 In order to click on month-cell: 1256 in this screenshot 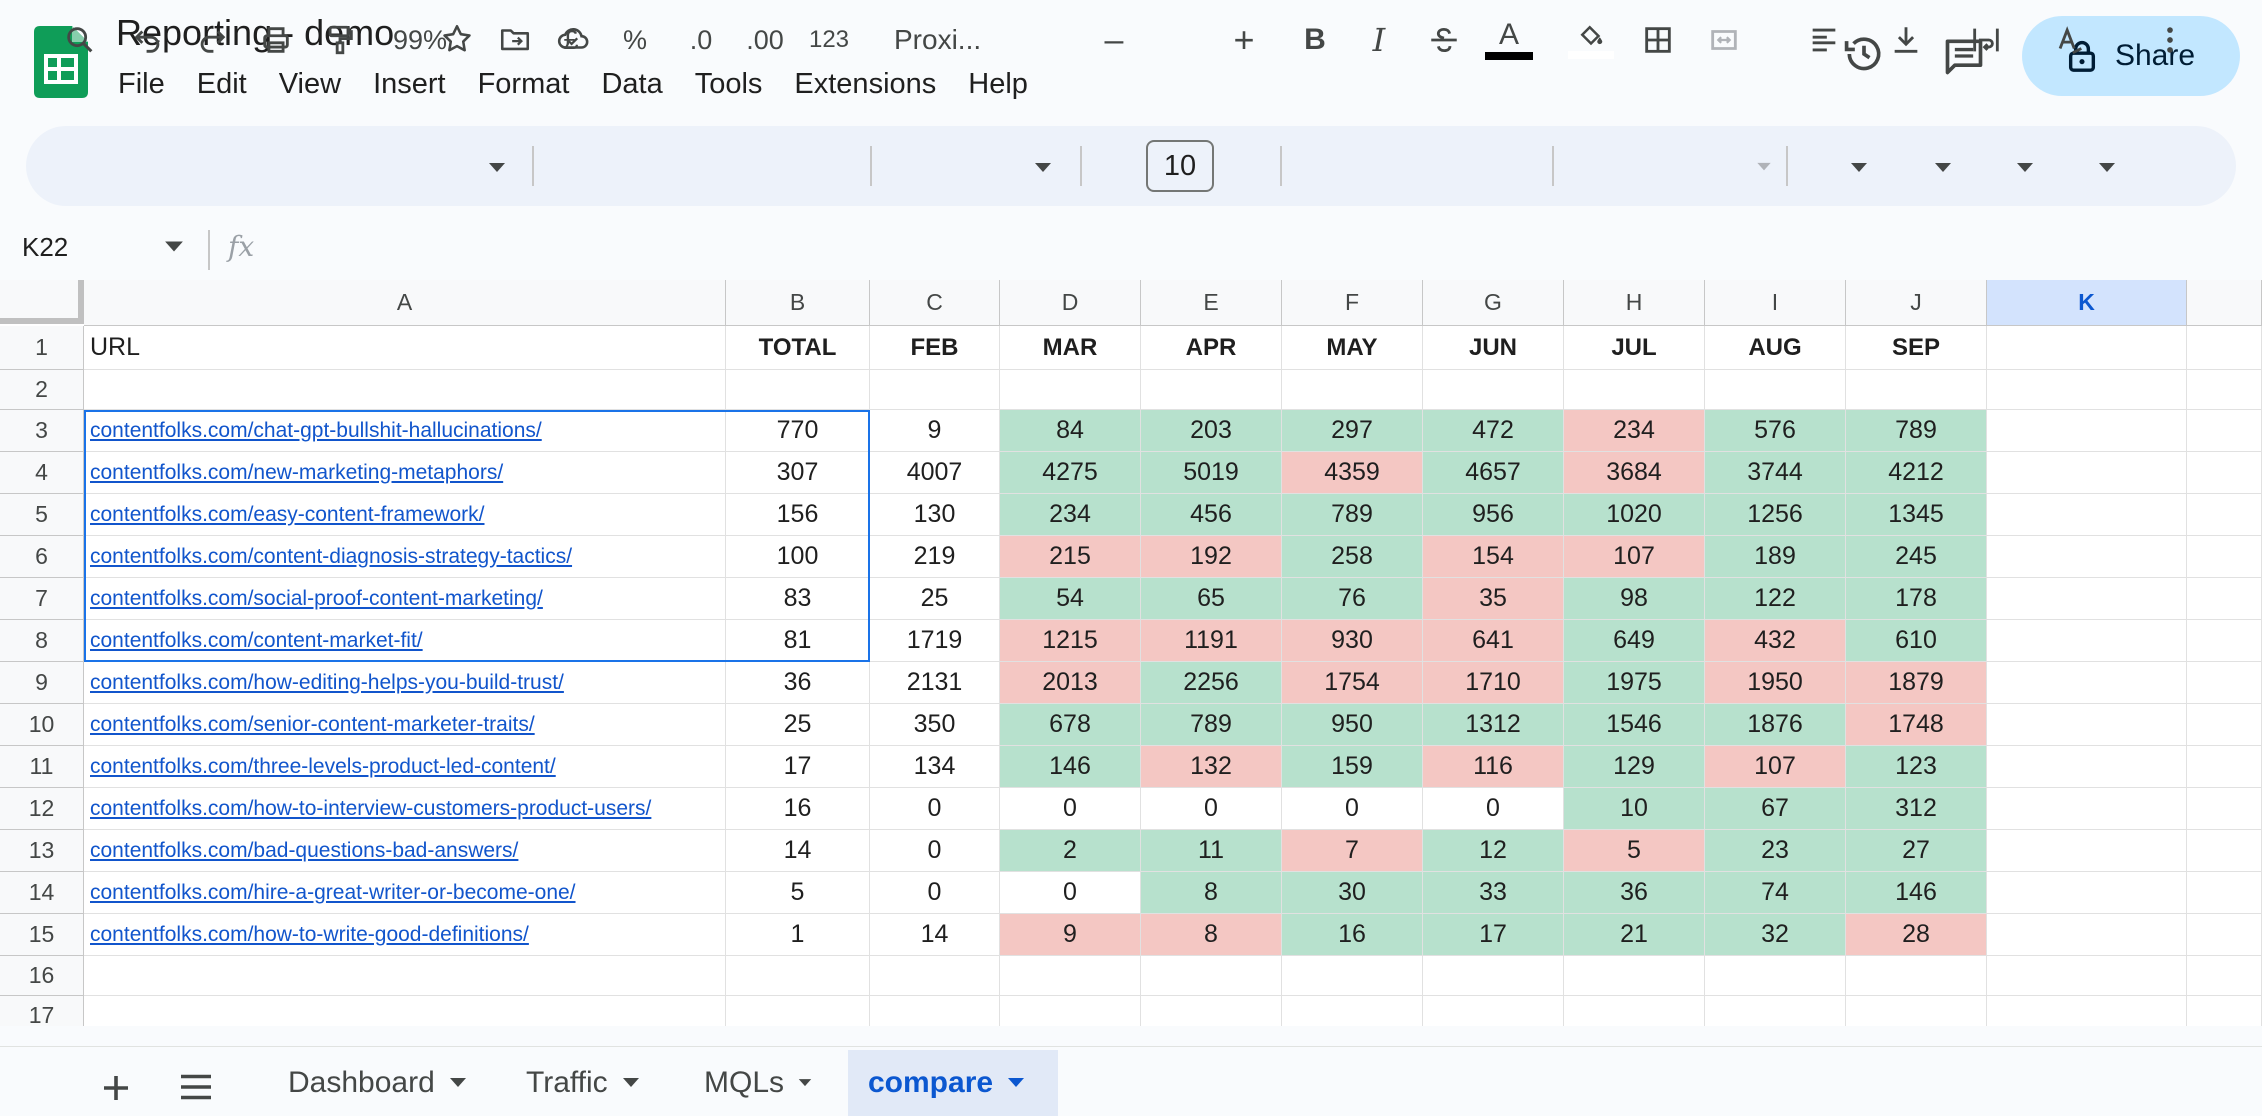, I will do `click(1775, 515)`.